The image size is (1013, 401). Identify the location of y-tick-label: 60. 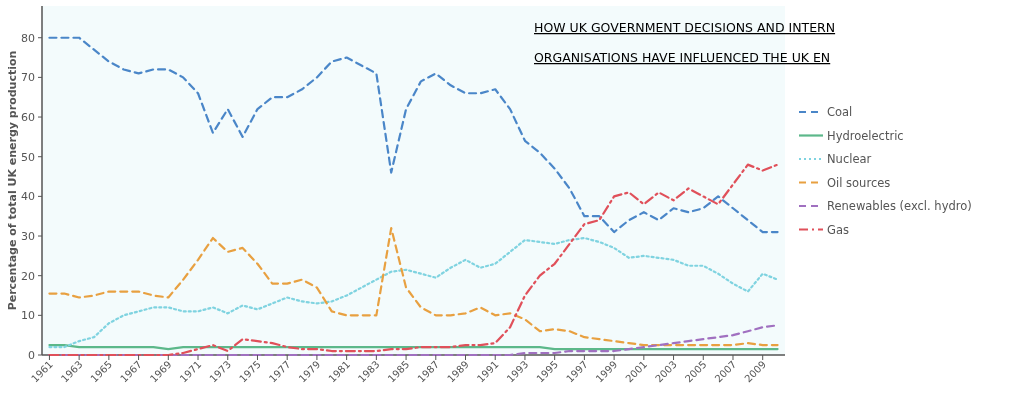
(28, 117).